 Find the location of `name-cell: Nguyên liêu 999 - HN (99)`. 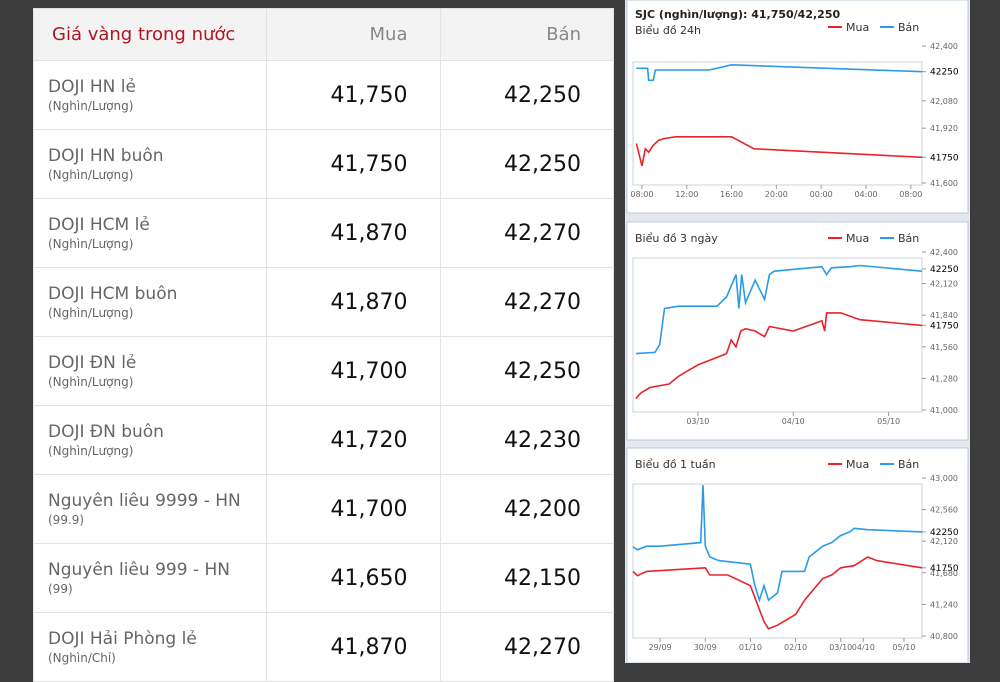

name-cell: Nguyên liêu 999 - HN (99) is located at coordinates (150, 578).